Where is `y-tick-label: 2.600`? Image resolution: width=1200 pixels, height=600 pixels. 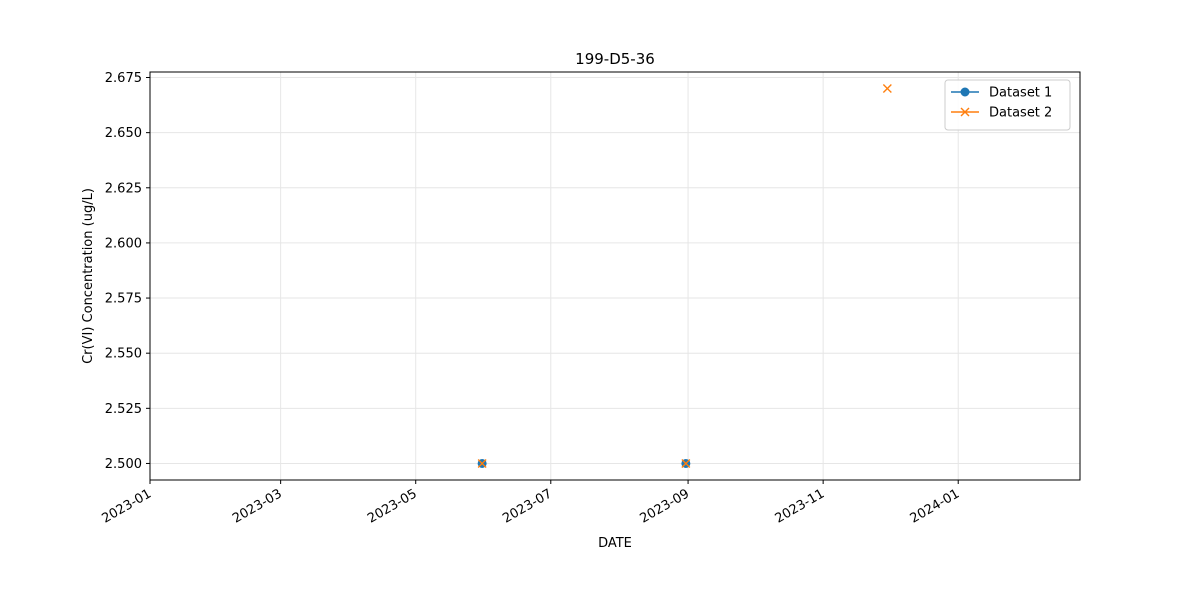
y-tick-label: 2.600 is located at coordinates (123, 243).